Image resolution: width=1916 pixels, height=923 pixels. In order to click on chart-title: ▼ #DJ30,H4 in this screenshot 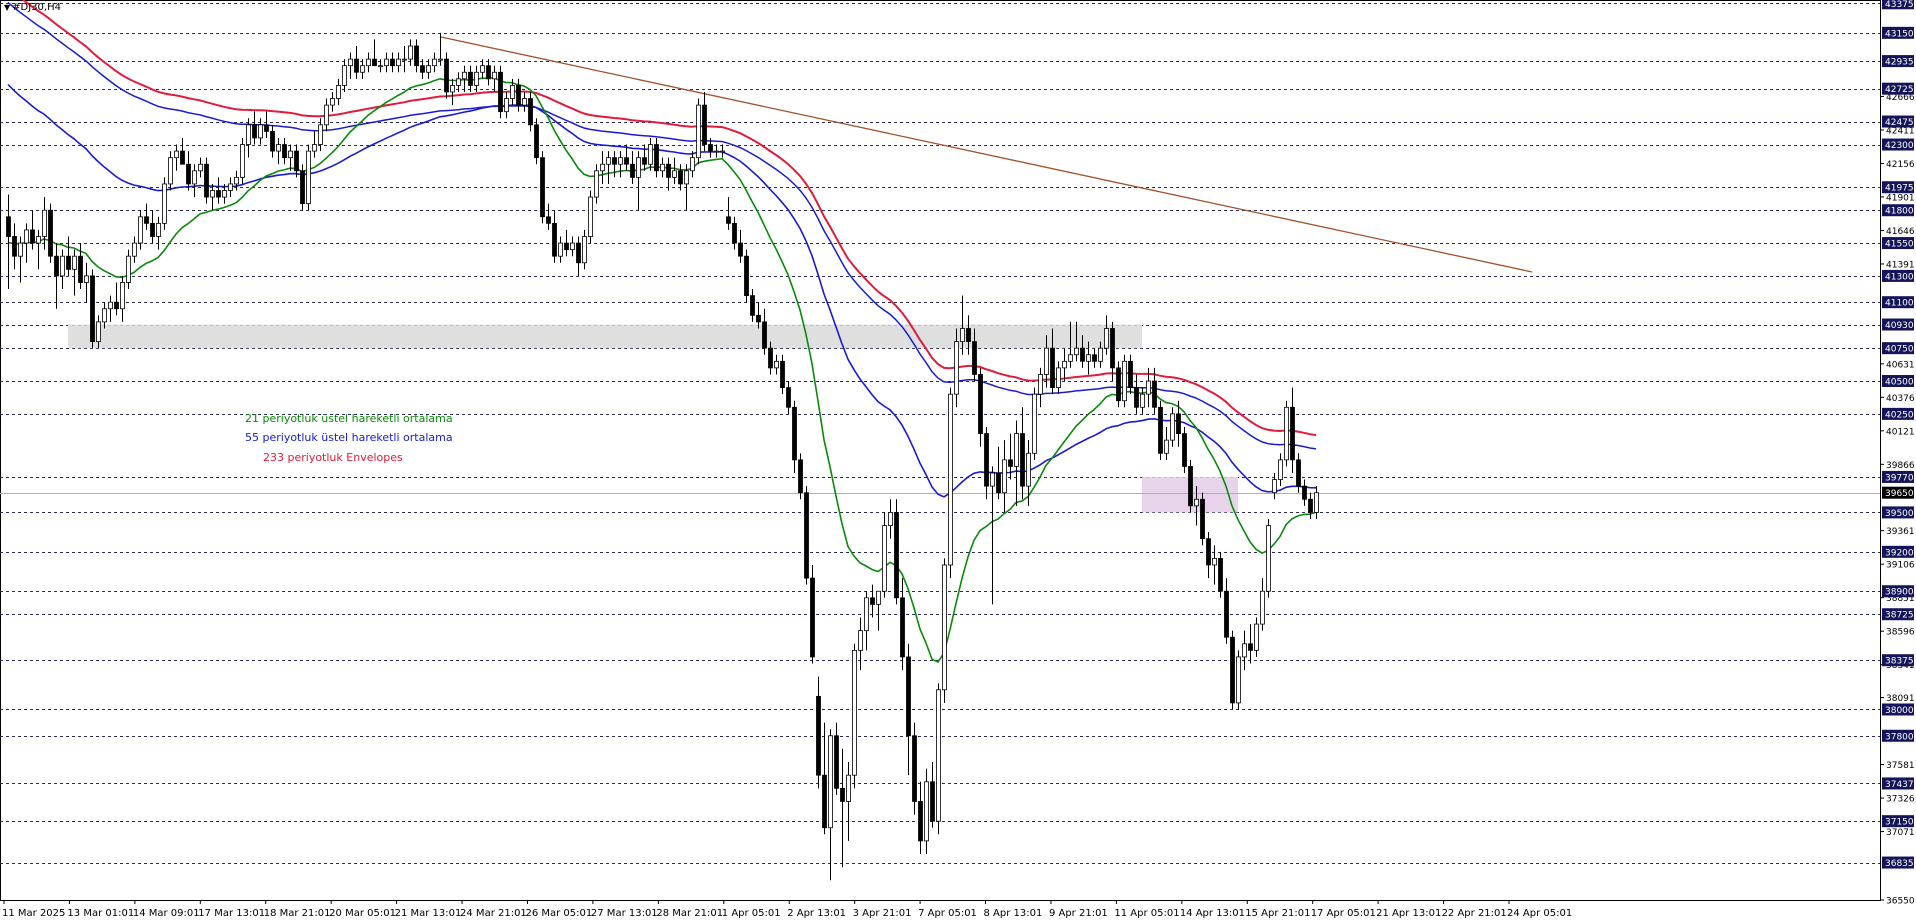, I will do `click(32, 7)`.